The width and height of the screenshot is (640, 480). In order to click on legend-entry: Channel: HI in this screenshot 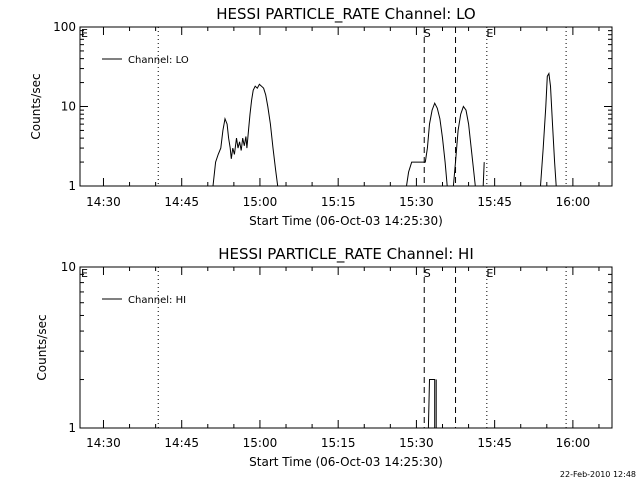, I will do `click(157, 300)`.